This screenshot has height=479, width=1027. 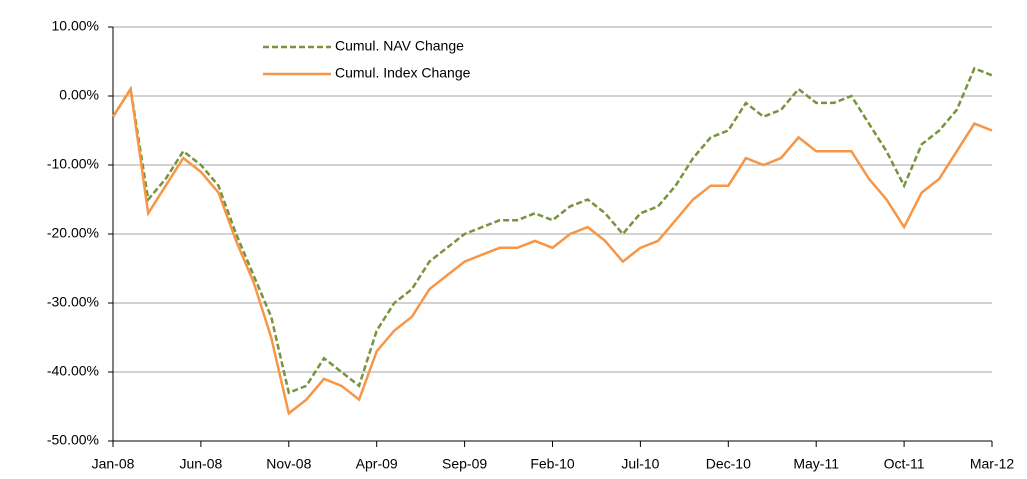 I want to click on x-tick-label: Jul-10, so click(x=640, y=464).